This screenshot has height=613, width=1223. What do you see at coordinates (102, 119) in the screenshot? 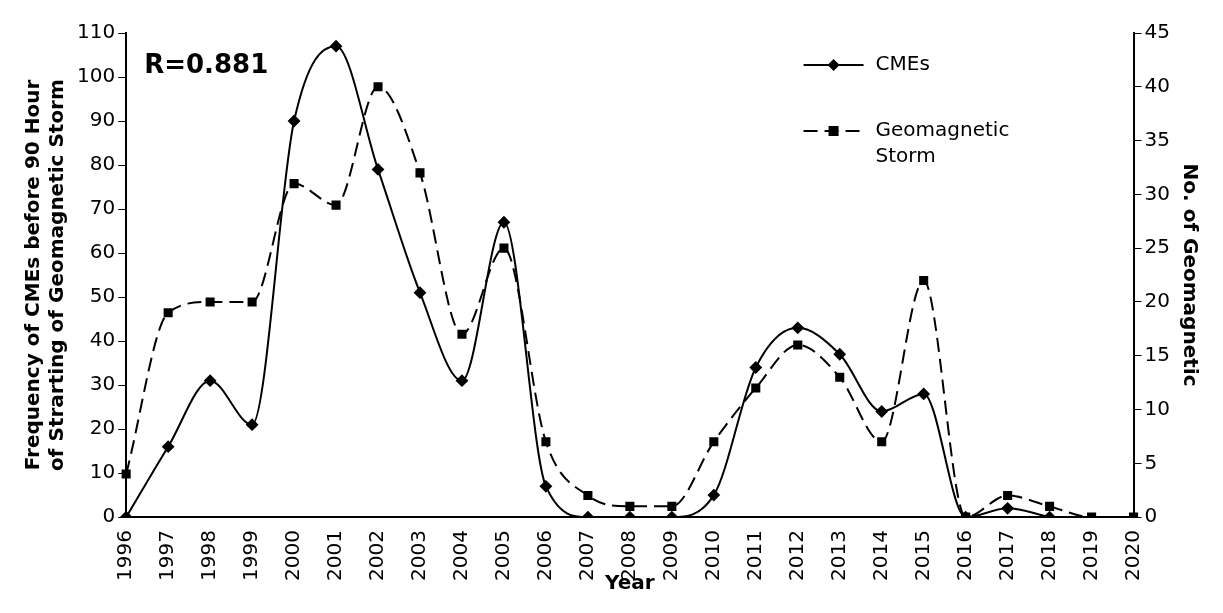
I see `y-tick-label: 90` at bounding box center [102, 119].